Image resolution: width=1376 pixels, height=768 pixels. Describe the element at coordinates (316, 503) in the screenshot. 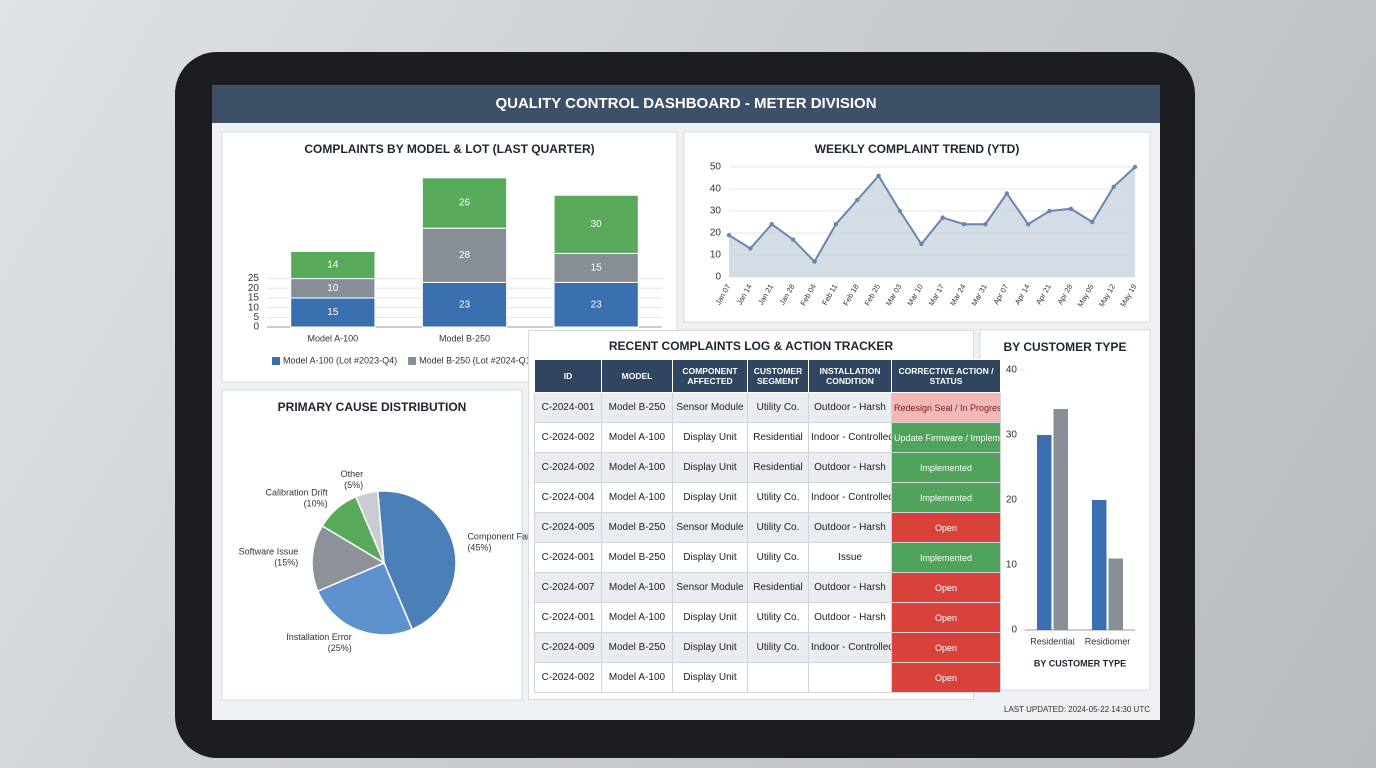

I see `pie-value-label: (10%)` at that location.